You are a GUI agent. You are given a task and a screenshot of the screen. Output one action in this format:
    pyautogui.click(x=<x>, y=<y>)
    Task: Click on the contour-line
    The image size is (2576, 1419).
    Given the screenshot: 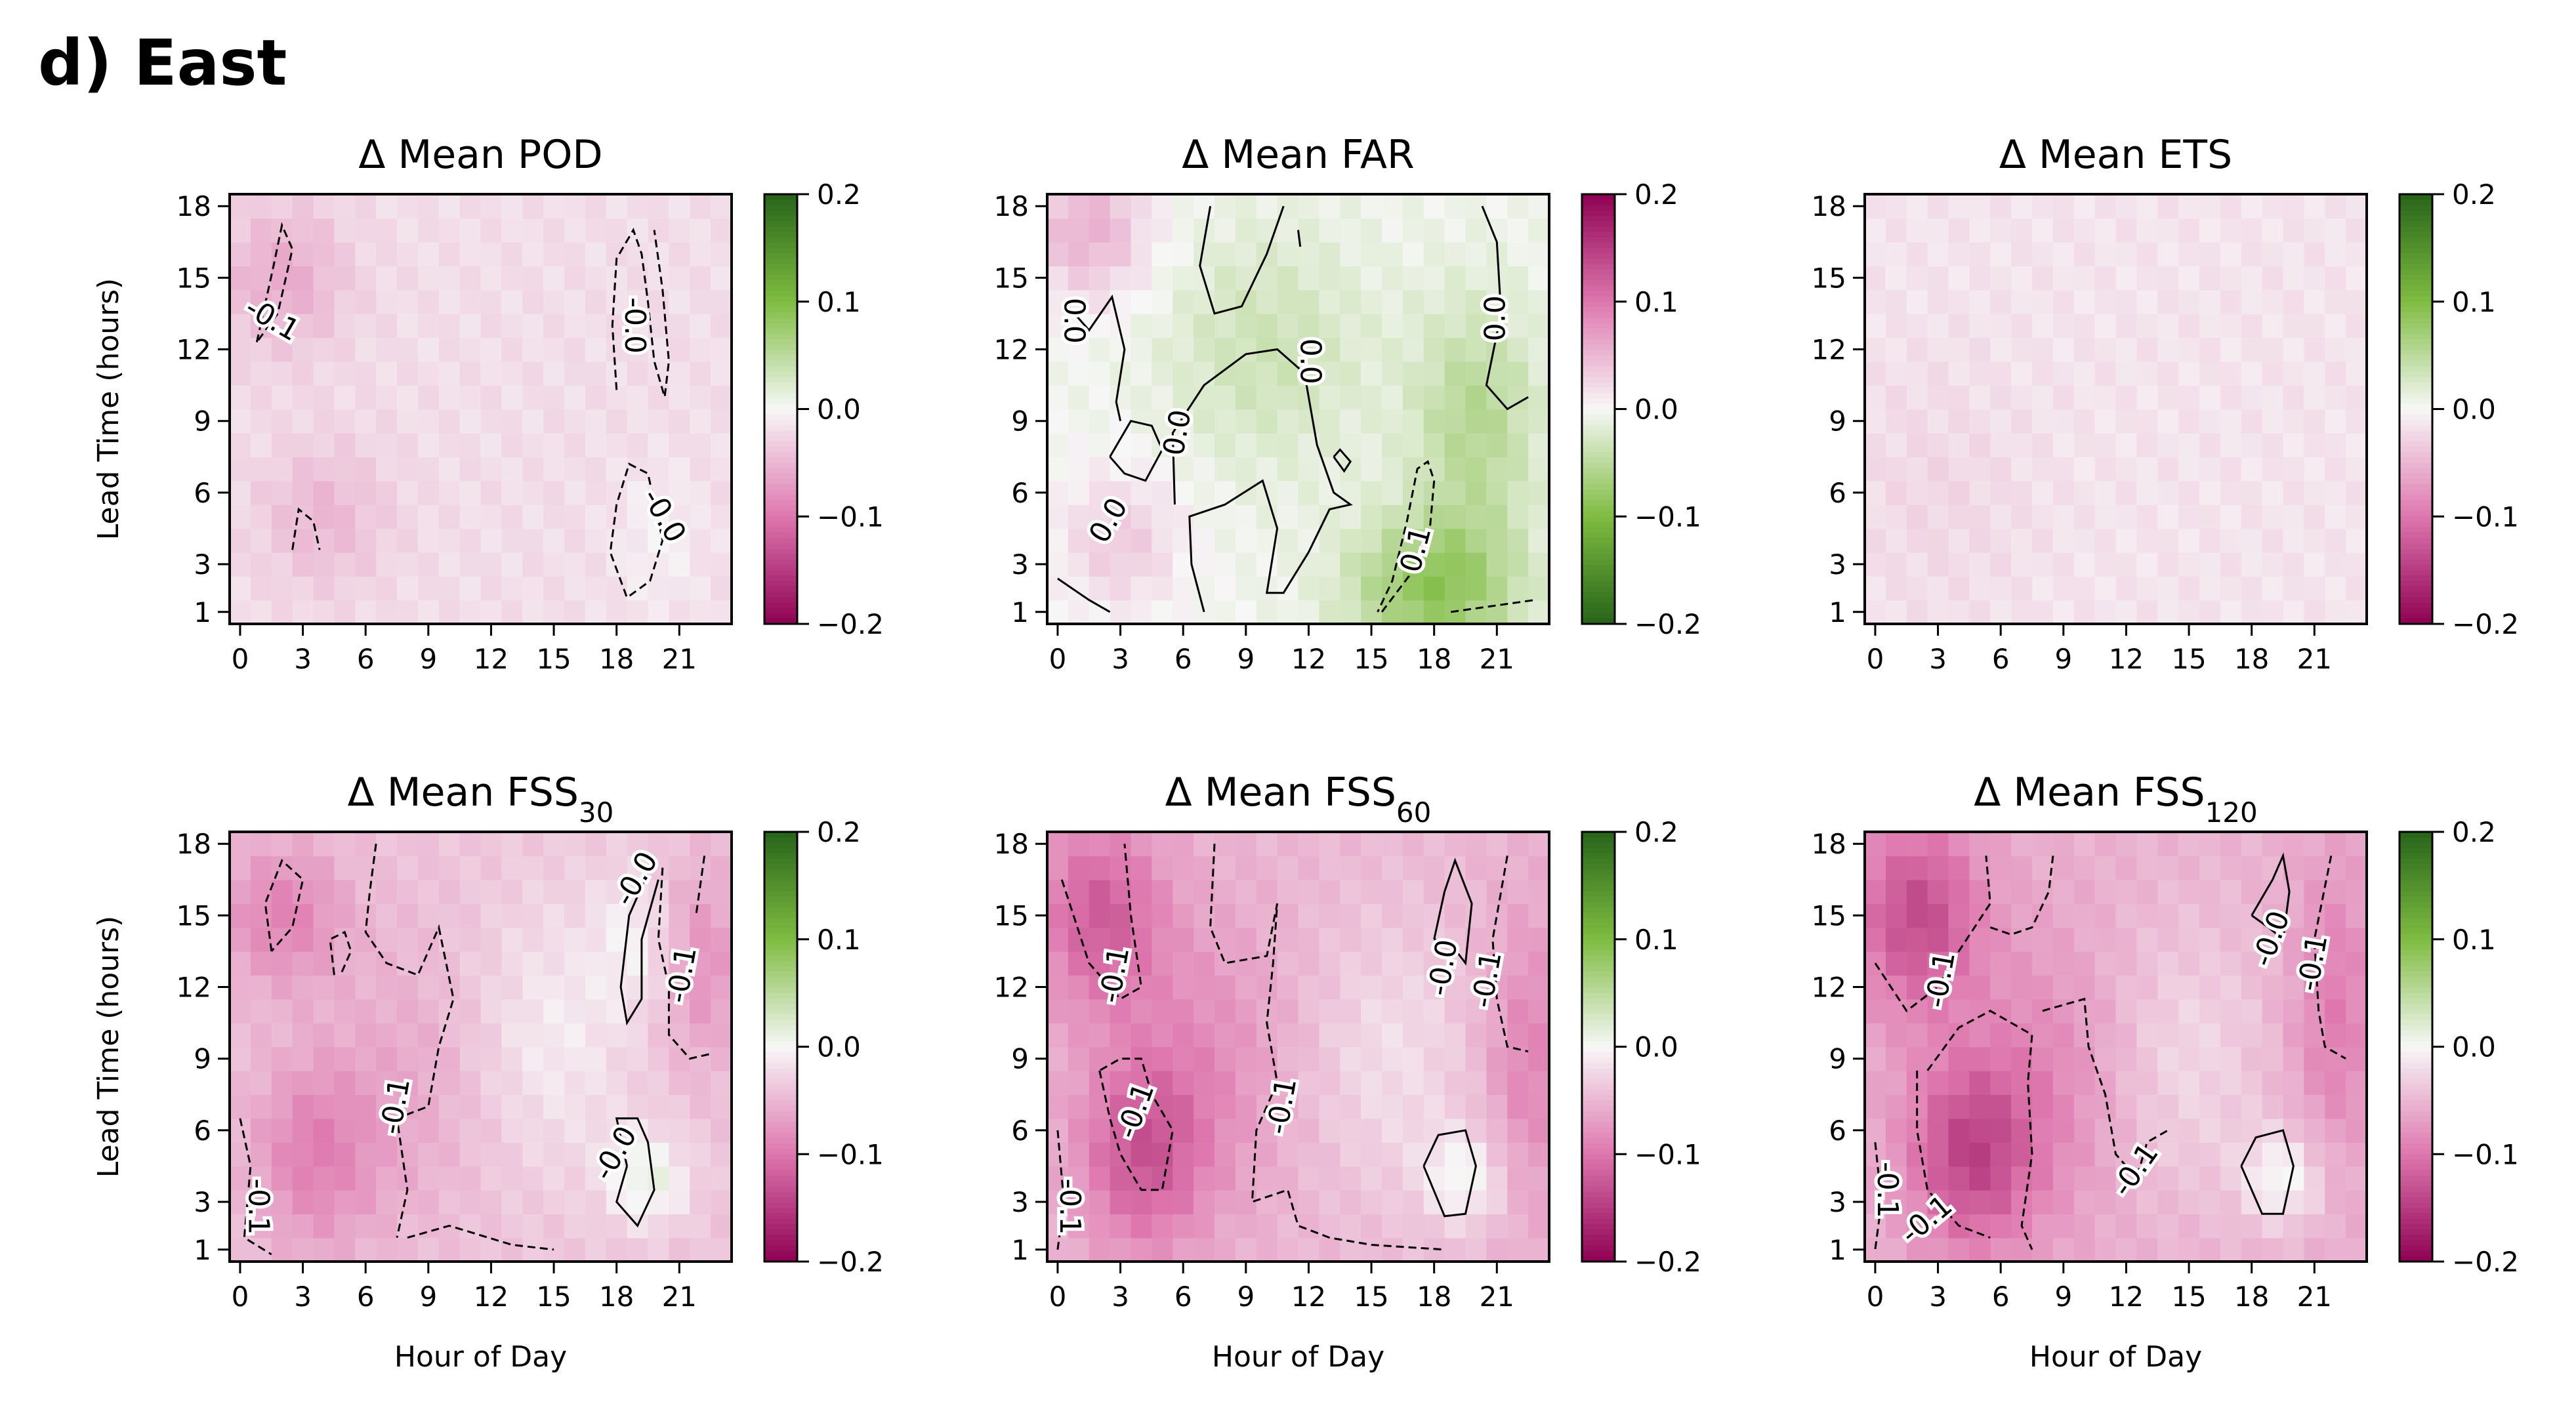 What is the action you would take?
    pyautogui.click(x=636, y=531)
    